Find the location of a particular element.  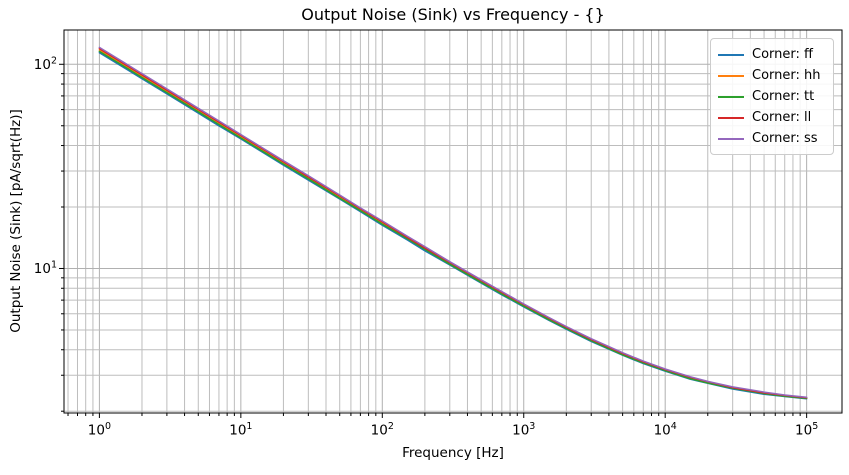

legend-item-hh: Corner: hh is located at coordinates (772, 75).